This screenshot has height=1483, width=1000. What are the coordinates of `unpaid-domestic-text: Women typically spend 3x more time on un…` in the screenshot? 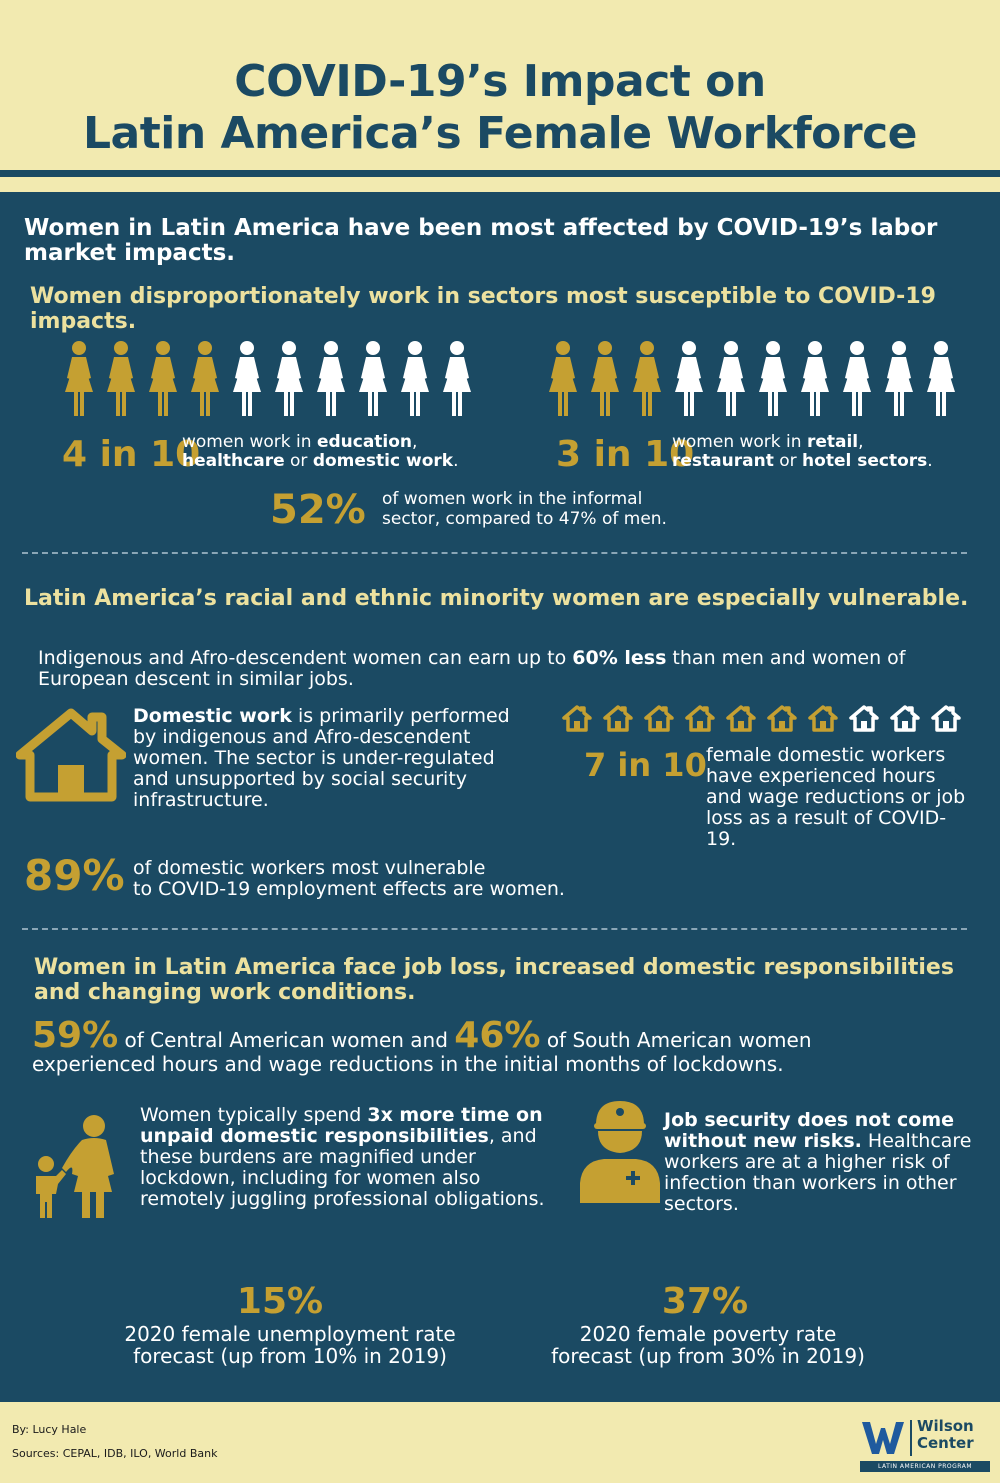 It's located at (342, 1157).